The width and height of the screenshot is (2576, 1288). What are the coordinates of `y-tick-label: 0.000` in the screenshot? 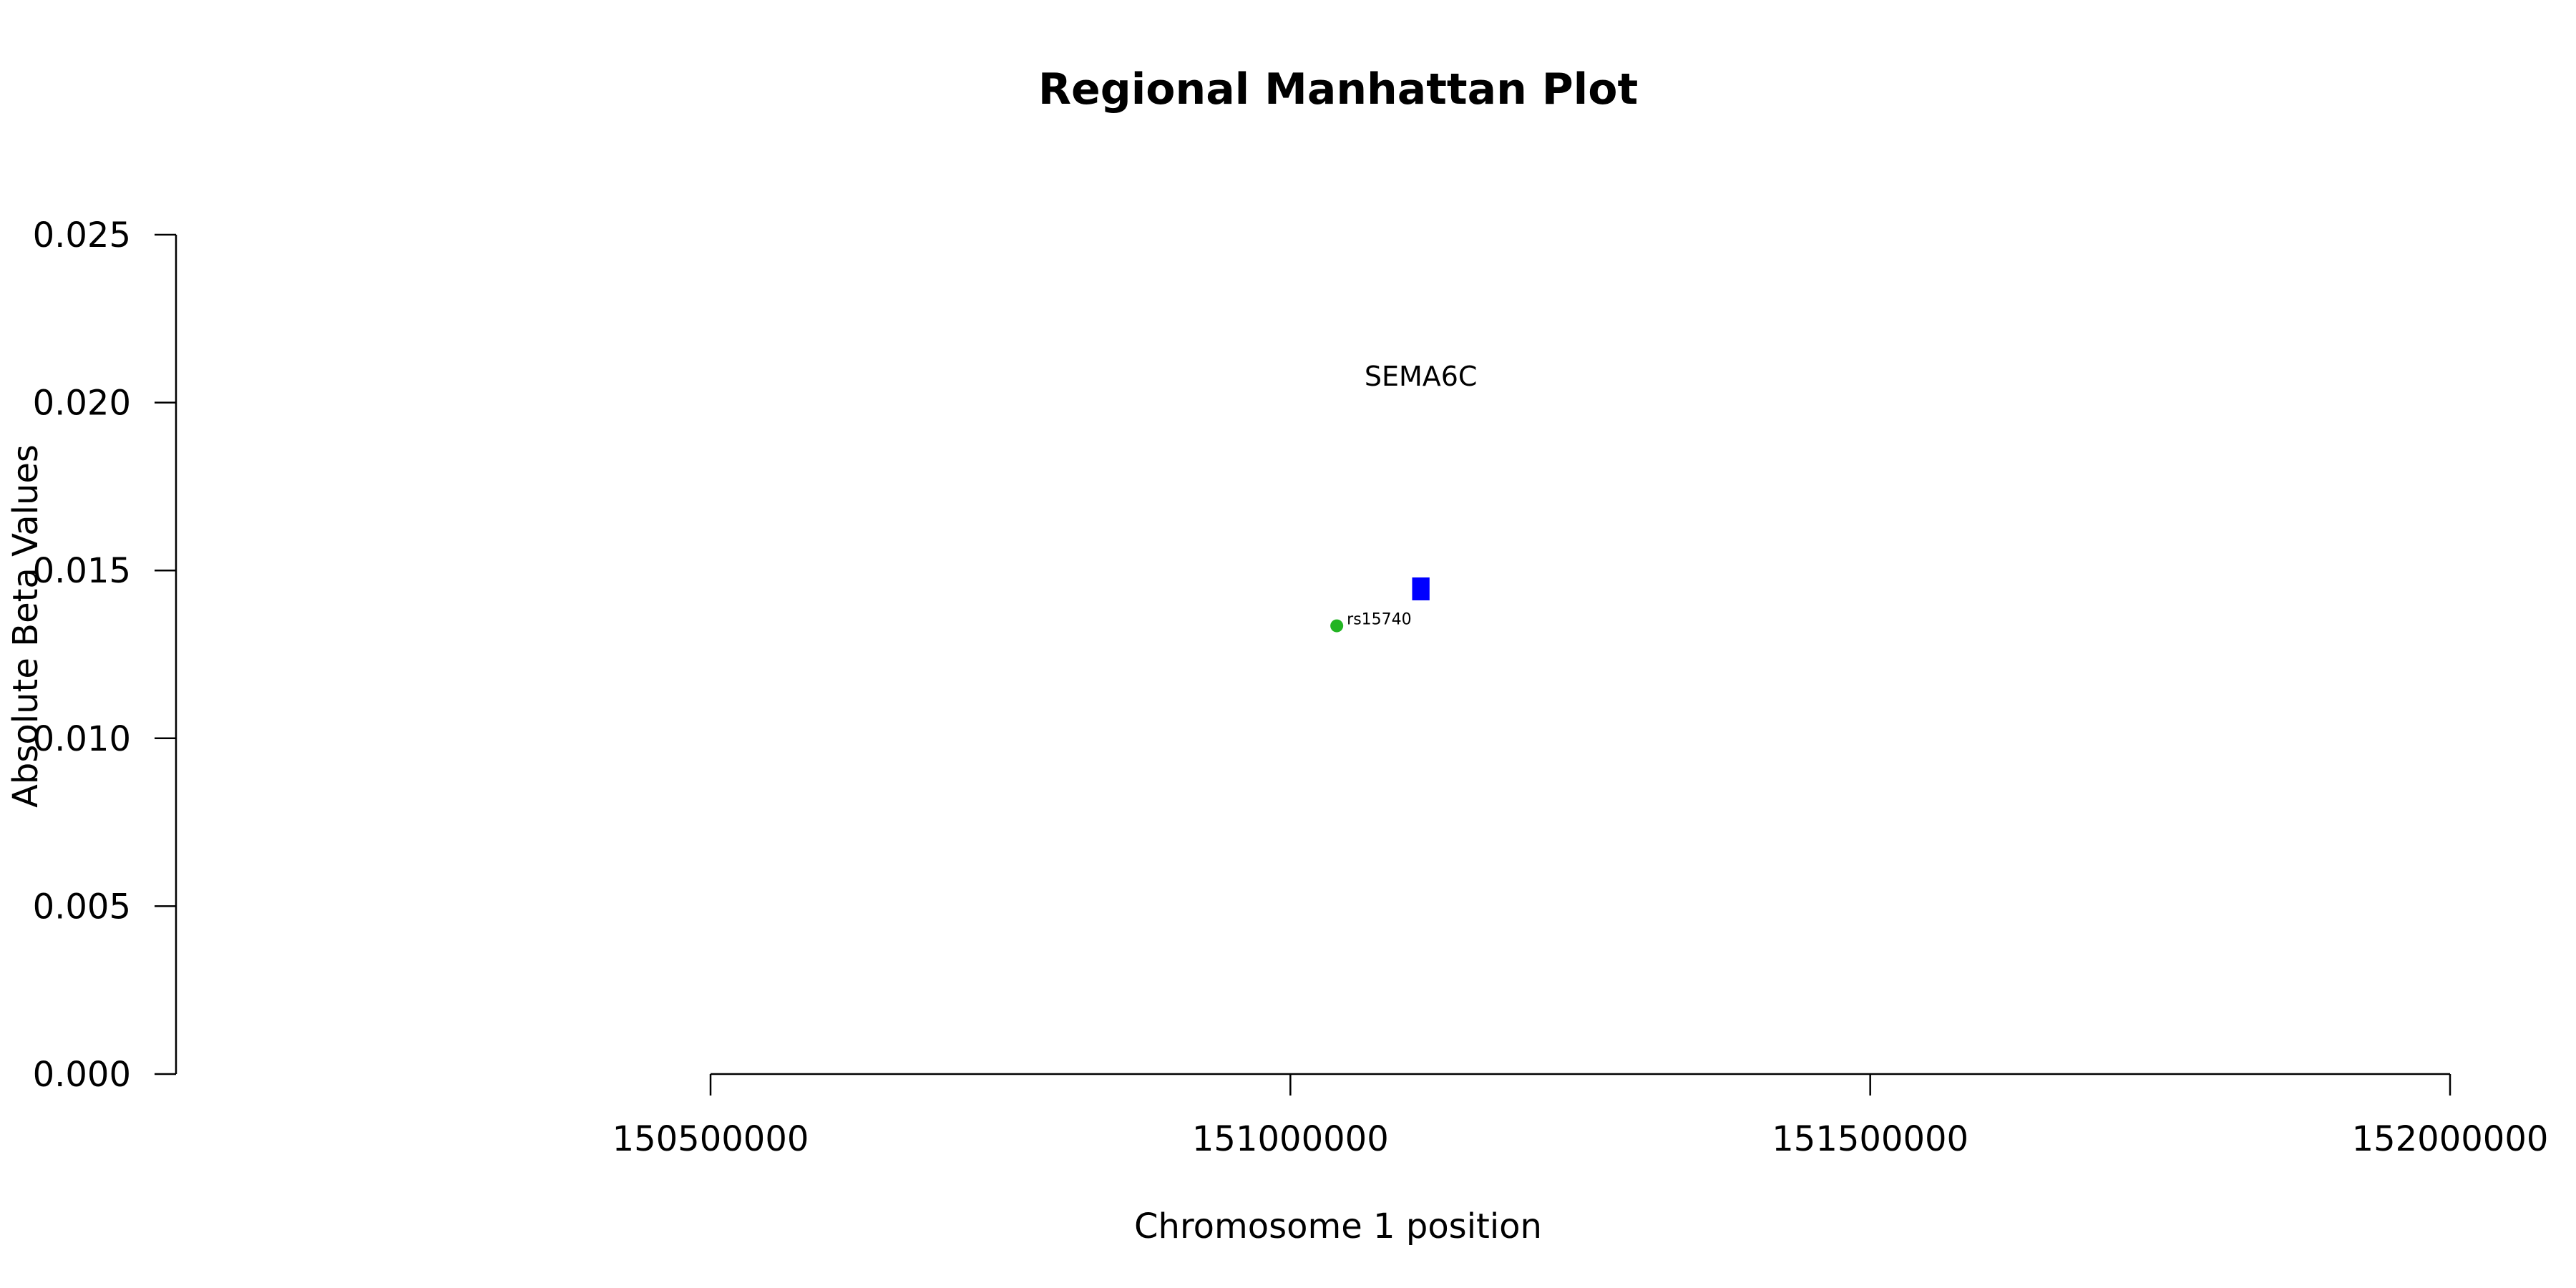 It's located at (82, 1075).